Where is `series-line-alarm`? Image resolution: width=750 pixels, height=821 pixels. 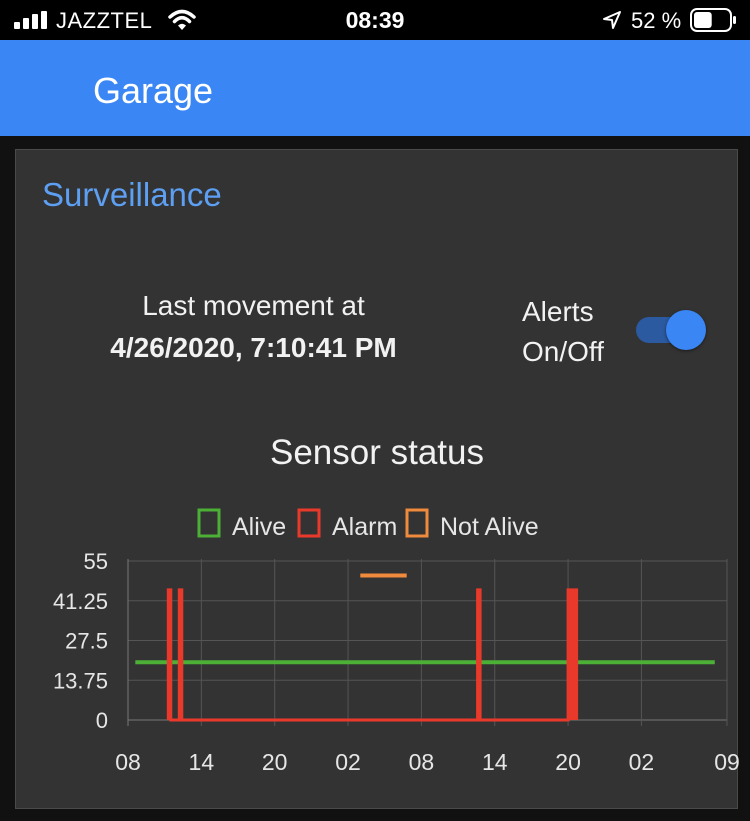 series-line-alarm is located at coordinates (372, 655).